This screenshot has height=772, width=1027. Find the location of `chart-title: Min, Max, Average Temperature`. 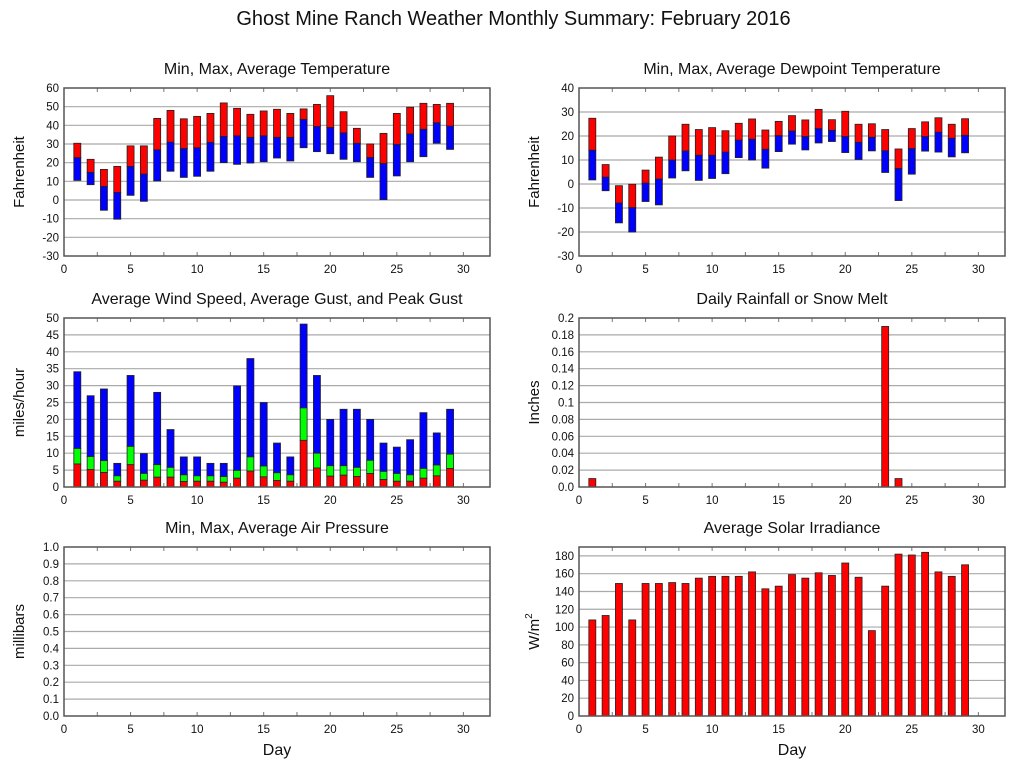

chart-title: Min, Max, Average Temperature is located at coordinates (277, 69).